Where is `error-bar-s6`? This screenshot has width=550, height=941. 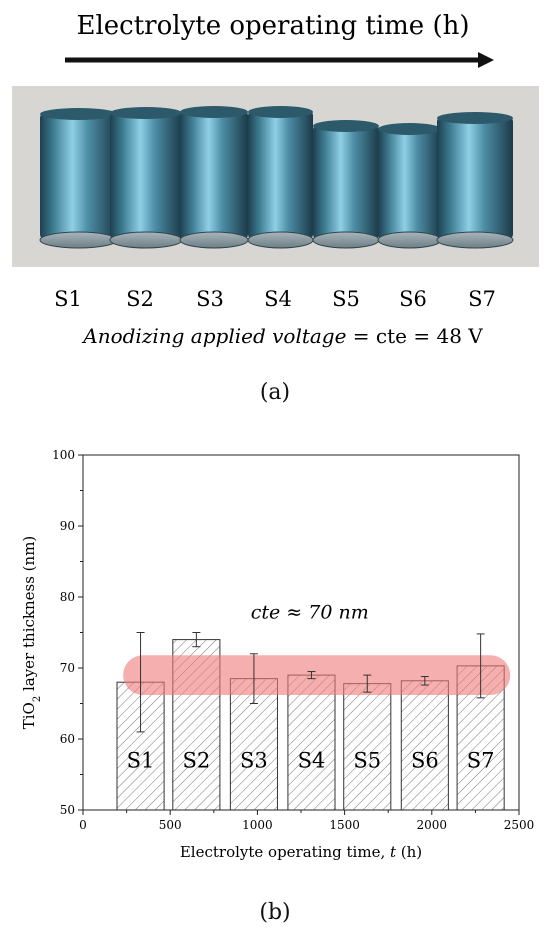
error-bar-s6 is located at coordinates (424, 681).